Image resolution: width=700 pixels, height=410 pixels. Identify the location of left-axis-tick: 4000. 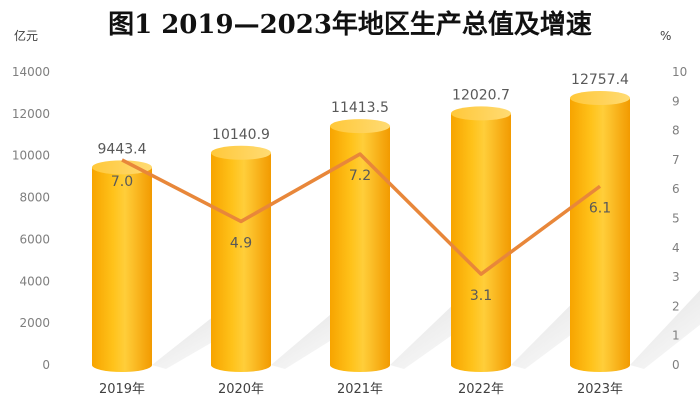
(34, 281).